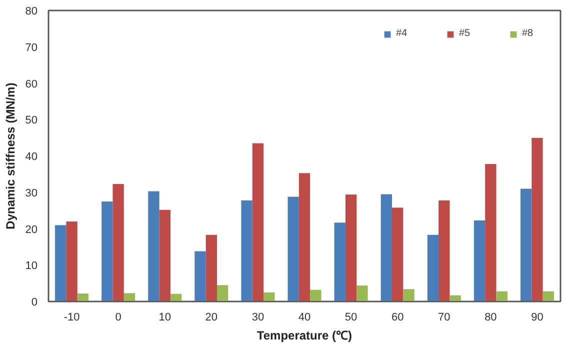 The width and height of the screenshot is (582, 345). Describe the element at coordinates (304, 318) in the screenshot. I see `x-tick-label: 40` at that location.